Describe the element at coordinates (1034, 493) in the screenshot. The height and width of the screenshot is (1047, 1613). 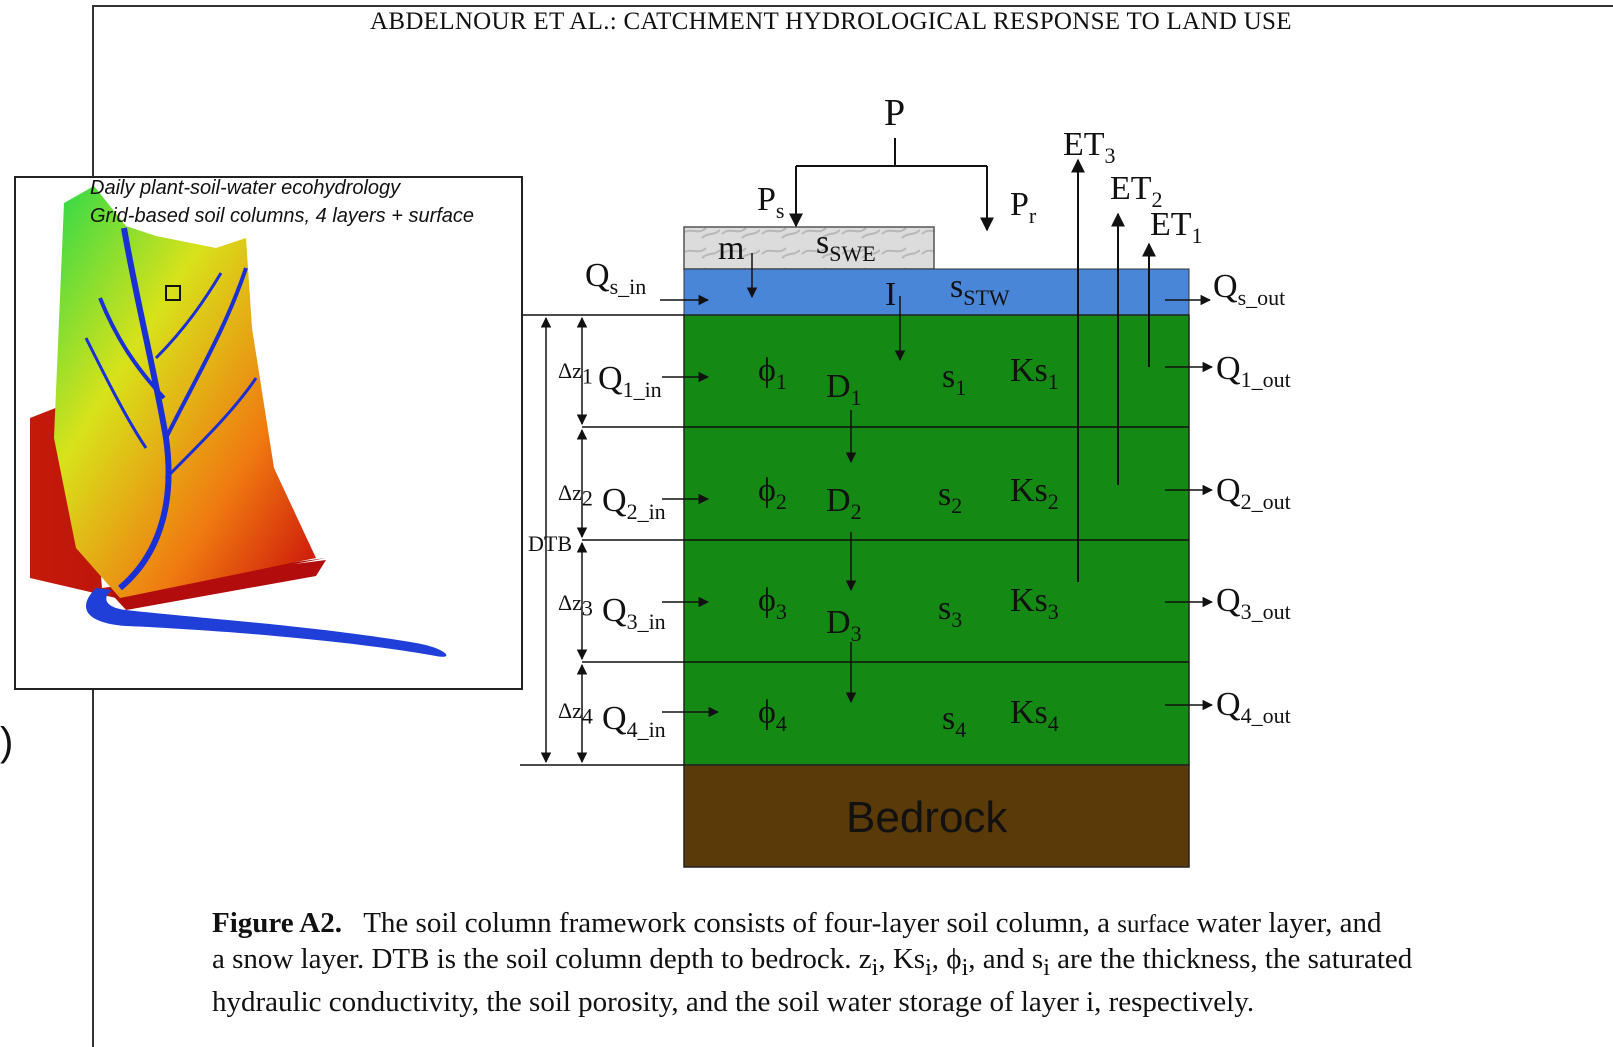
I see `layer2-ks-label: Ks2` at that location.